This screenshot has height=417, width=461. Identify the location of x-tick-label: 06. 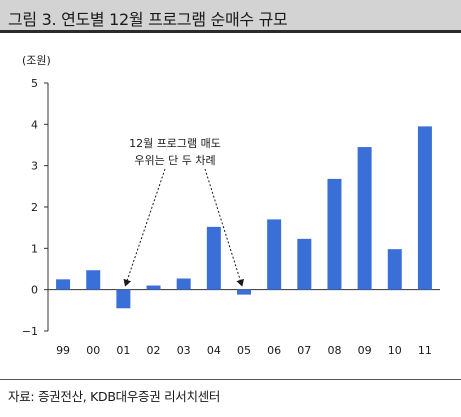
(274, 350).